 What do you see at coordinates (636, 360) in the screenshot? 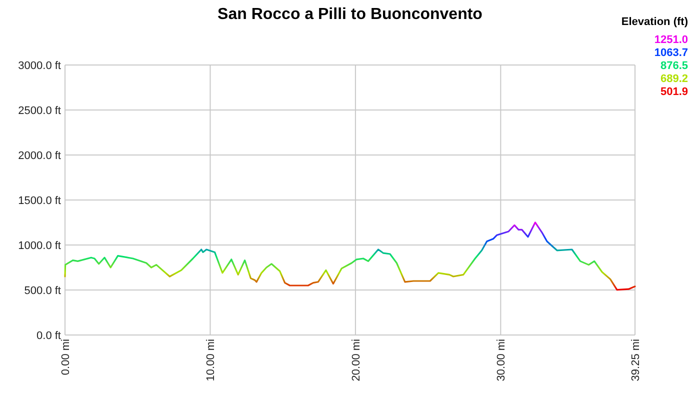
I see `x-tick-label: 39.25 mi` at bounding box center [636, 360].